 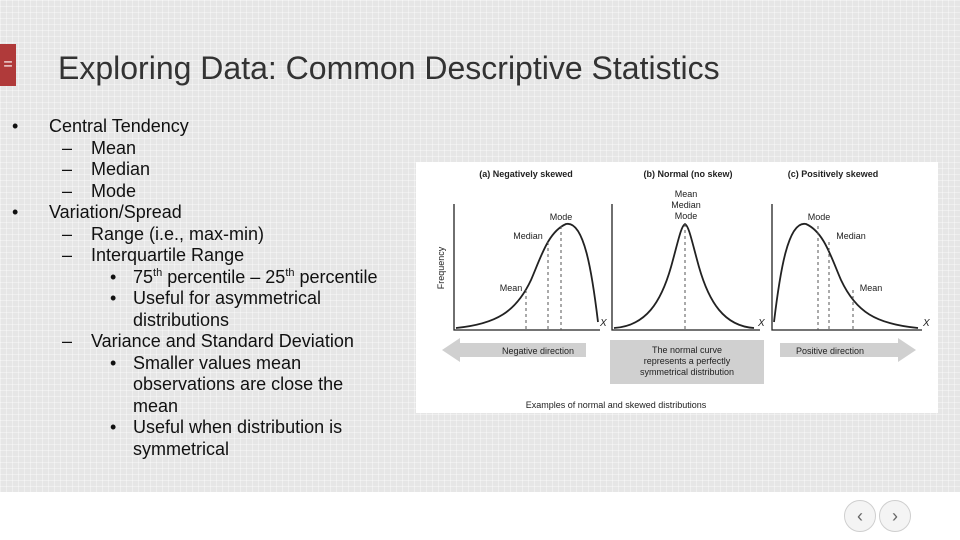 I want to click on panel-a-axes, so click(x=526, y=267).